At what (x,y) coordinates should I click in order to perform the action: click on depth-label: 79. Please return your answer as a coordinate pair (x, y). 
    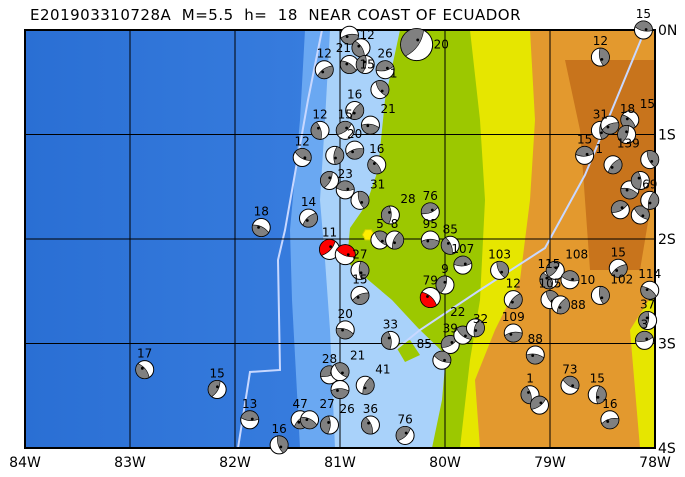
    Looking at the image, I should click on (430, 281).